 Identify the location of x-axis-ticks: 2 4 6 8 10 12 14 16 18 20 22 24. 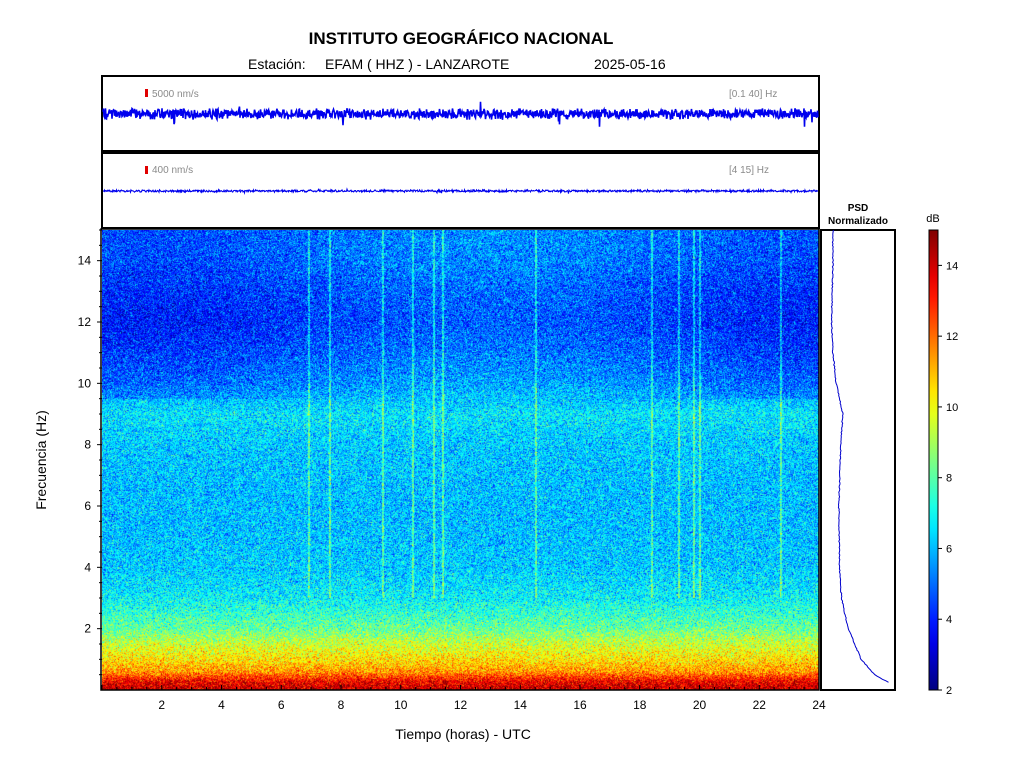
(463, 698).